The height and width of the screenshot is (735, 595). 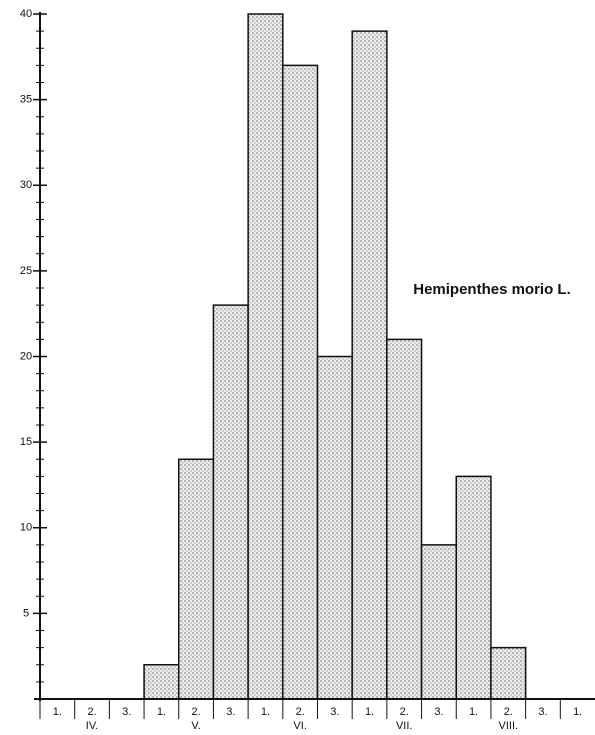 I want to click on y-tick-label: 15, so click(x=26, y=442).